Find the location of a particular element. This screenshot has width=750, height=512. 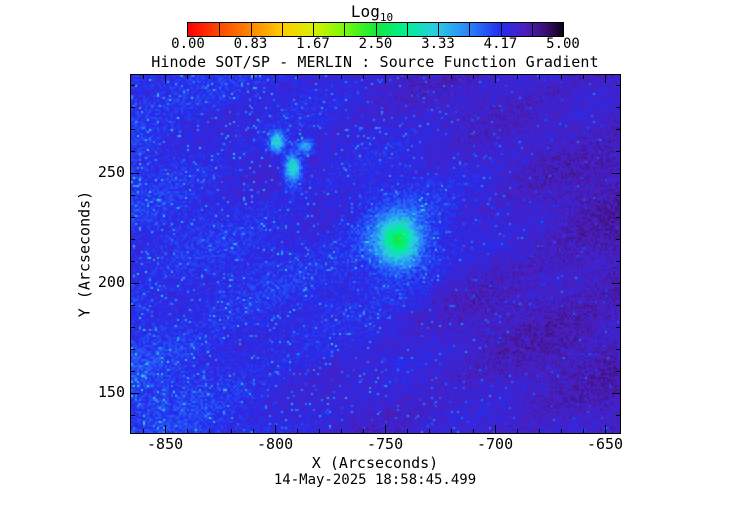

x-tick-label: -750 is located at coordinates (385, 444).